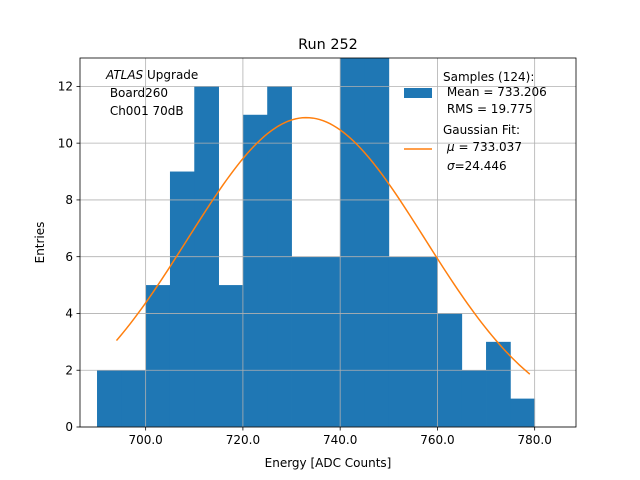  I want to click on y-tick-label: 0, so click(69, 427).